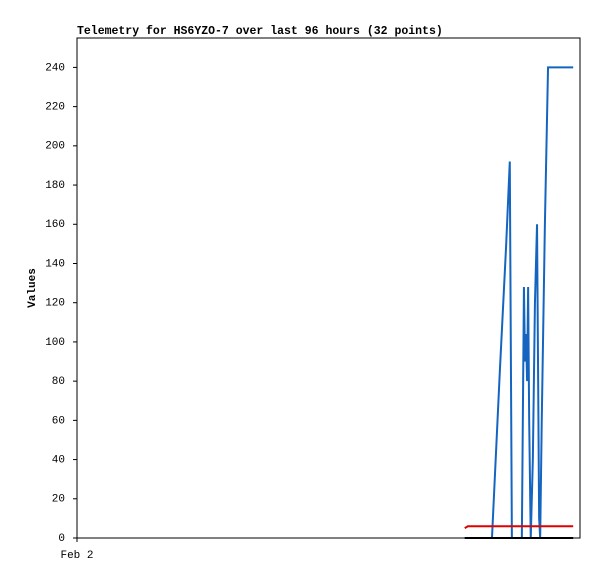  I want to click on y-tick-label: 240, so click(55, 68).